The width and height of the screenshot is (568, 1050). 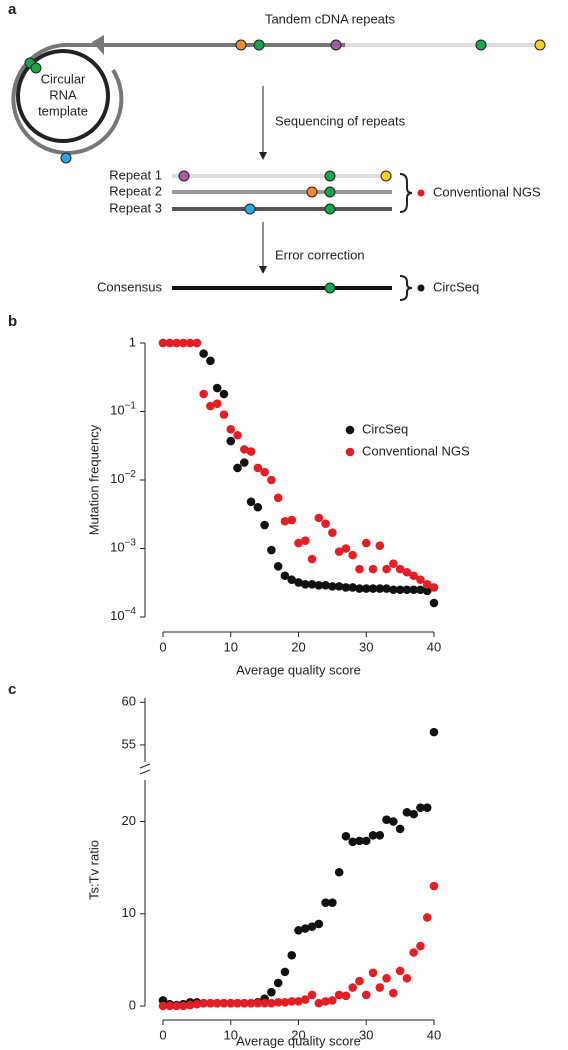 I want to click on y-tick-label: 10⁻¹, so click(x=123, y=409).